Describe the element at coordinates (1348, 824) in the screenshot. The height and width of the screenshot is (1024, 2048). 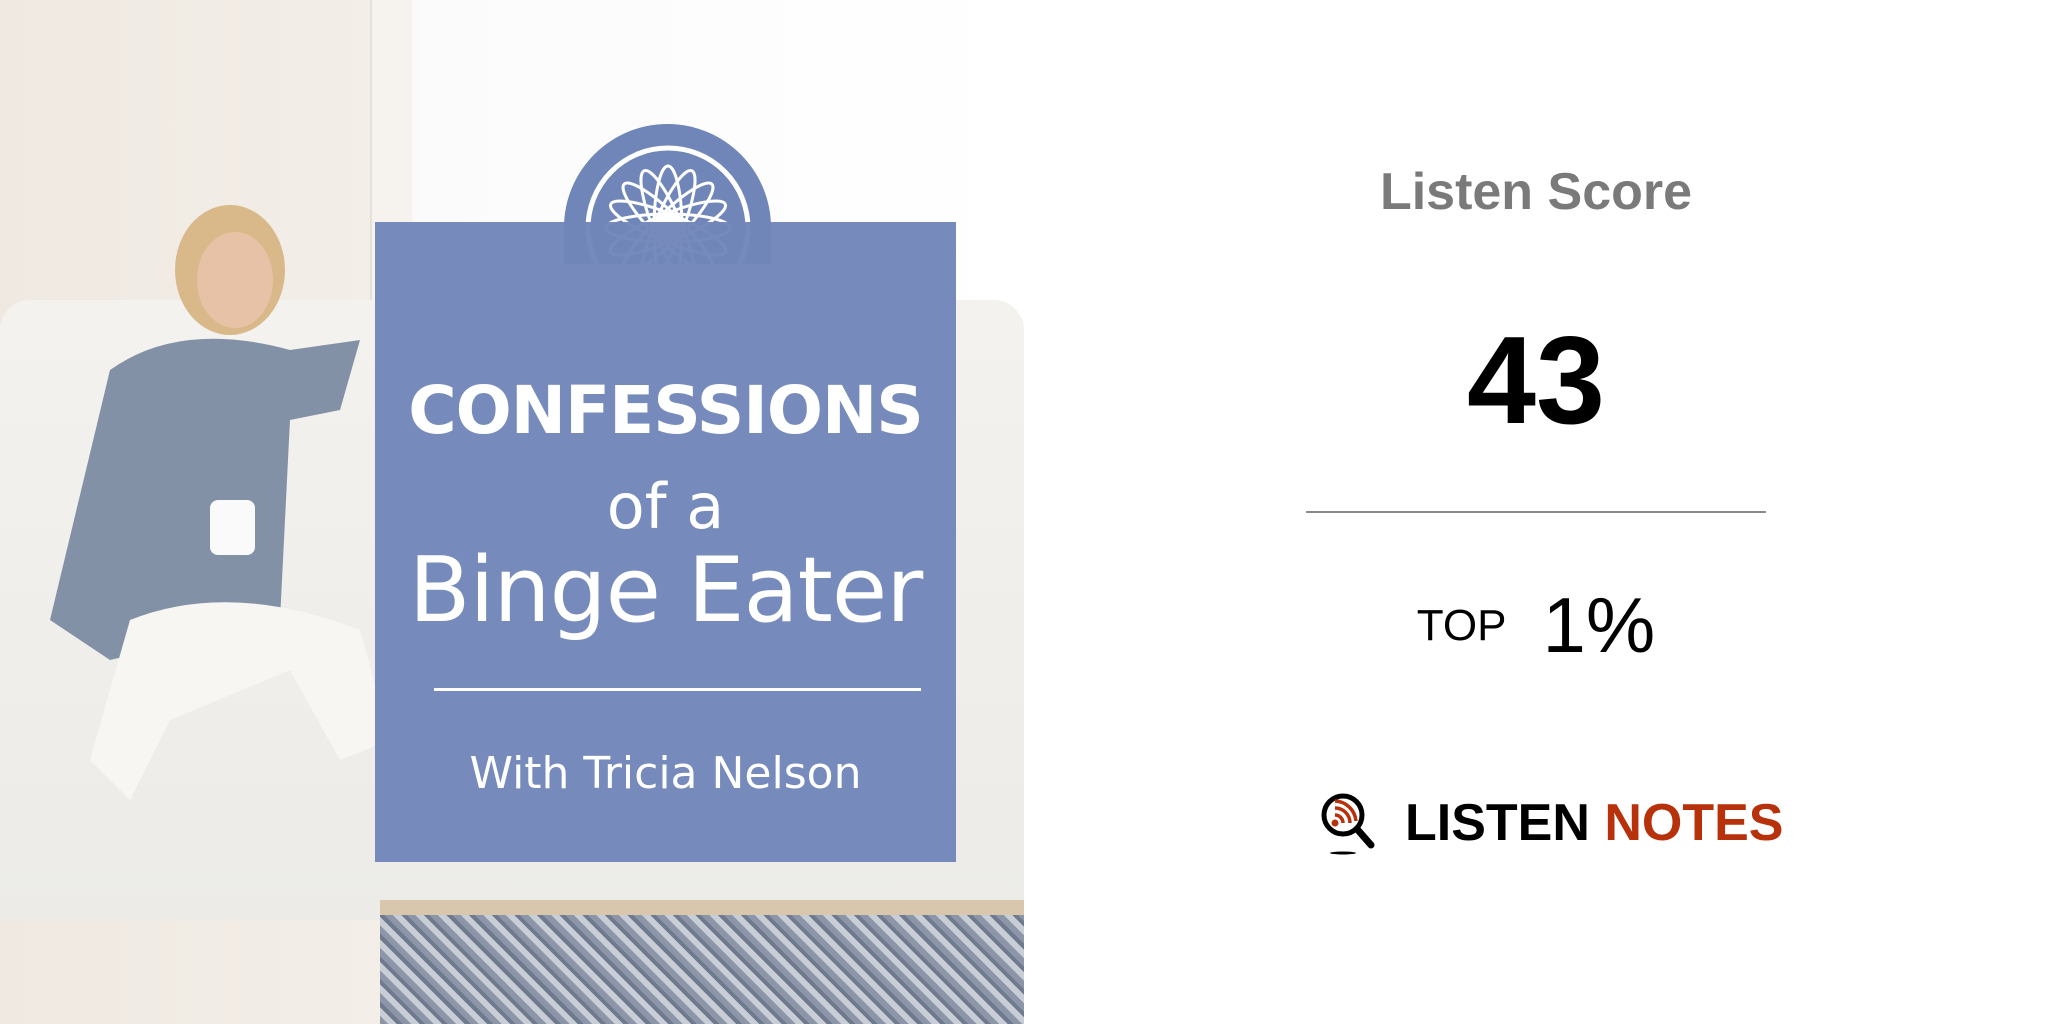
I see `magnifier-rss-icon` at that location.